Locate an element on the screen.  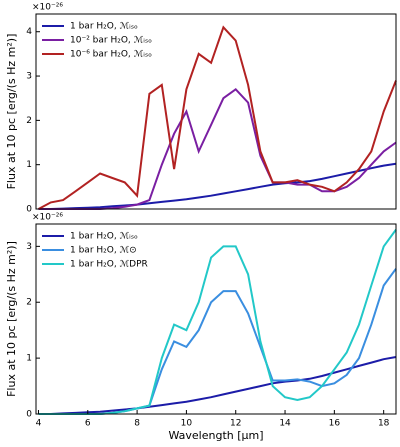
x-tick-label: 16 is located at coordinates (335, 424).